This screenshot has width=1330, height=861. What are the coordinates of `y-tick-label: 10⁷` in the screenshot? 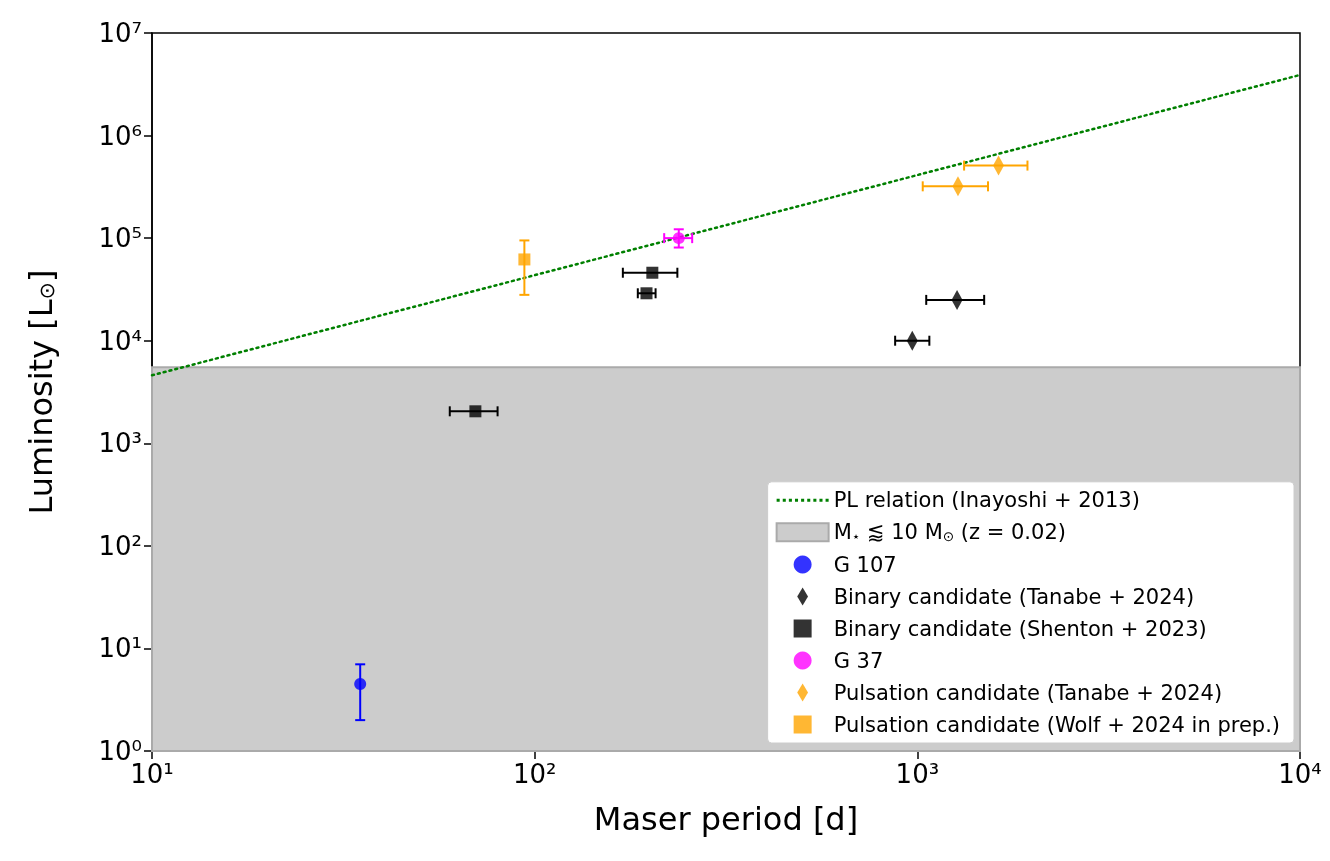 It's located at (120, 33).